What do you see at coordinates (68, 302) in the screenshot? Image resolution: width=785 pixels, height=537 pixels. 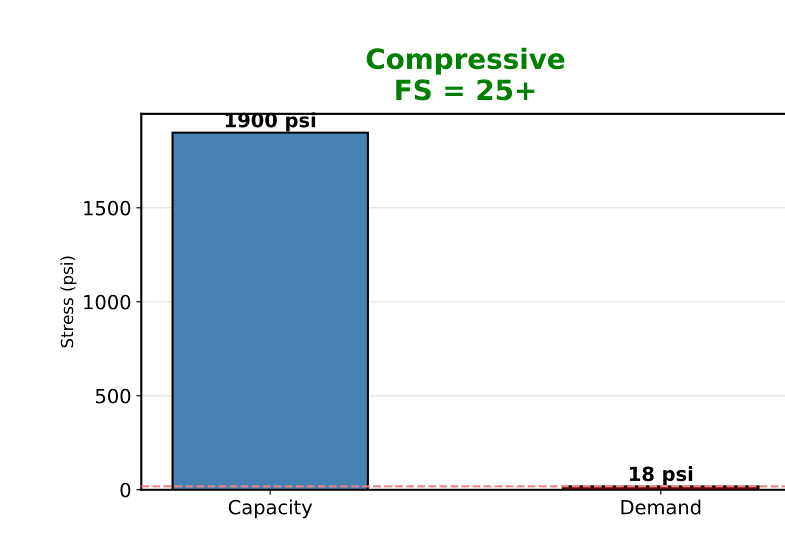 I see `y-axis-title: Stress (psi)` at bounding box center [68, 302].